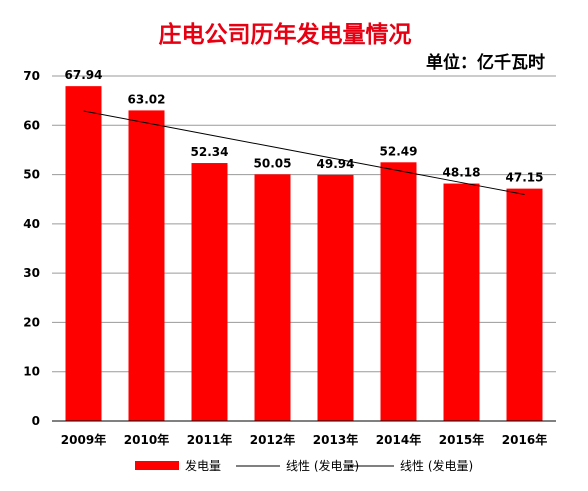 The height and width of the screenshot is (491, 588). I want to click on data-label: 52.49, so click(399, 151).